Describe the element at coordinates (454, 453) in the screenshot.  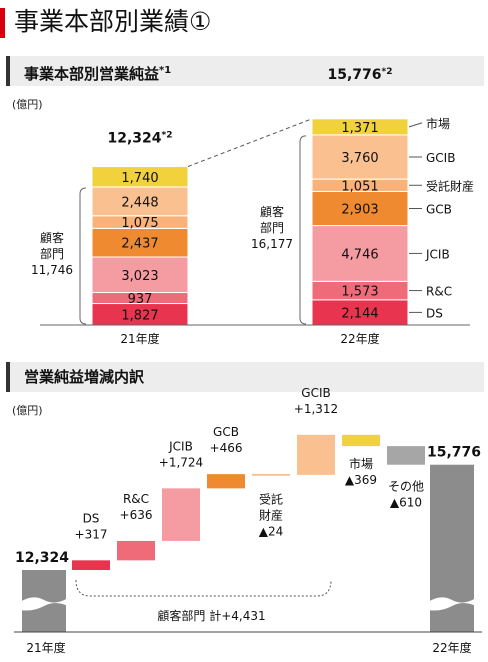
I see `end-value-label: 15,776` at that location.